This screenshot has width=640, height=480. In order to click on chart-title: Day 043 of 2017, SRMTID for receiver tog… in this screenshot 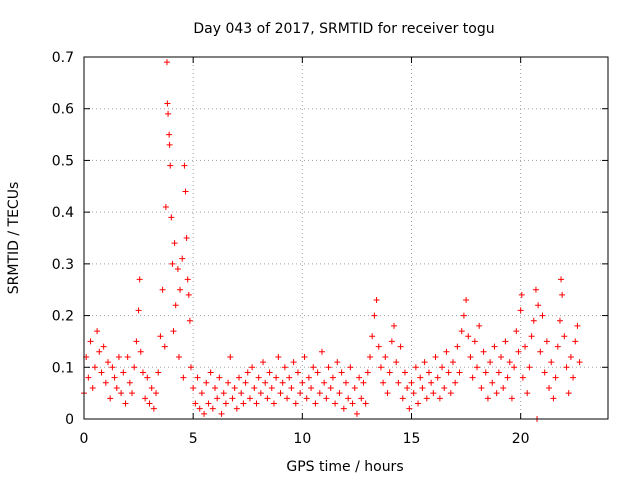, I will do `click(343, 29)`.